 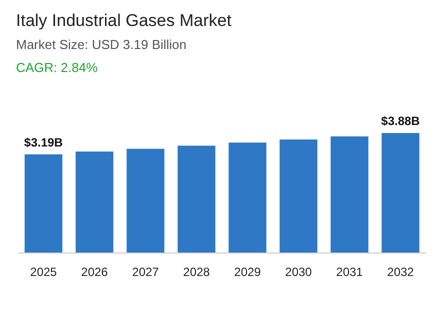 What do you see at coordinates (57, 67) in the screenshot?
I see `text: CAGR: 2.84%` at bounding box center [57, 67].